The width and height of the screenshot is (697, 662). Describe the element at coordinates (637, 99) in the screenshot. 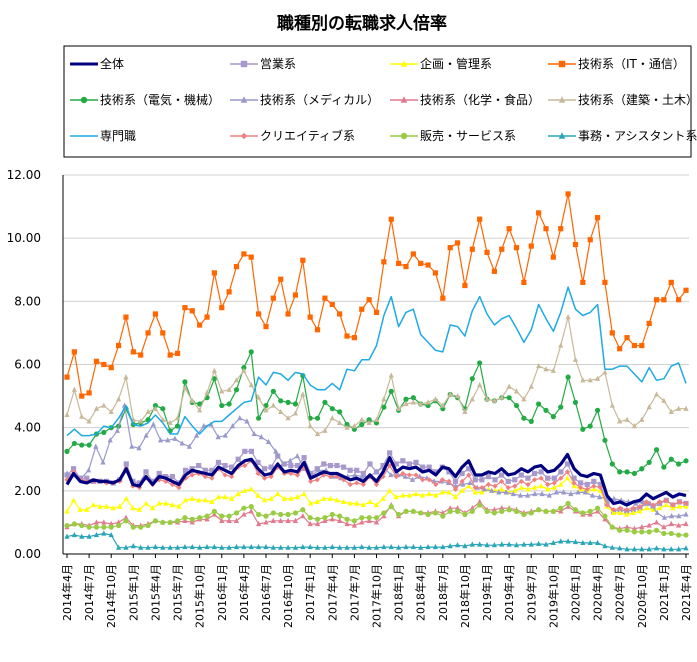

I see `legend-label: 技術系（建築・土木）` at that location.